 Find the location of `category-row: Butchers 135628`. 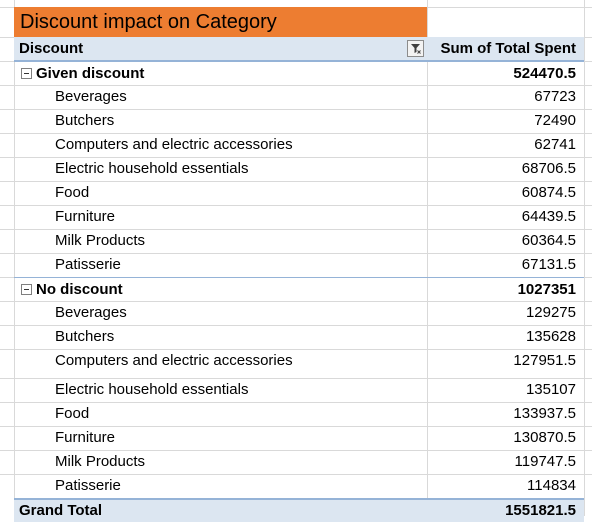

category-row: Butchers 135628 is located at coordinates (299, 337).